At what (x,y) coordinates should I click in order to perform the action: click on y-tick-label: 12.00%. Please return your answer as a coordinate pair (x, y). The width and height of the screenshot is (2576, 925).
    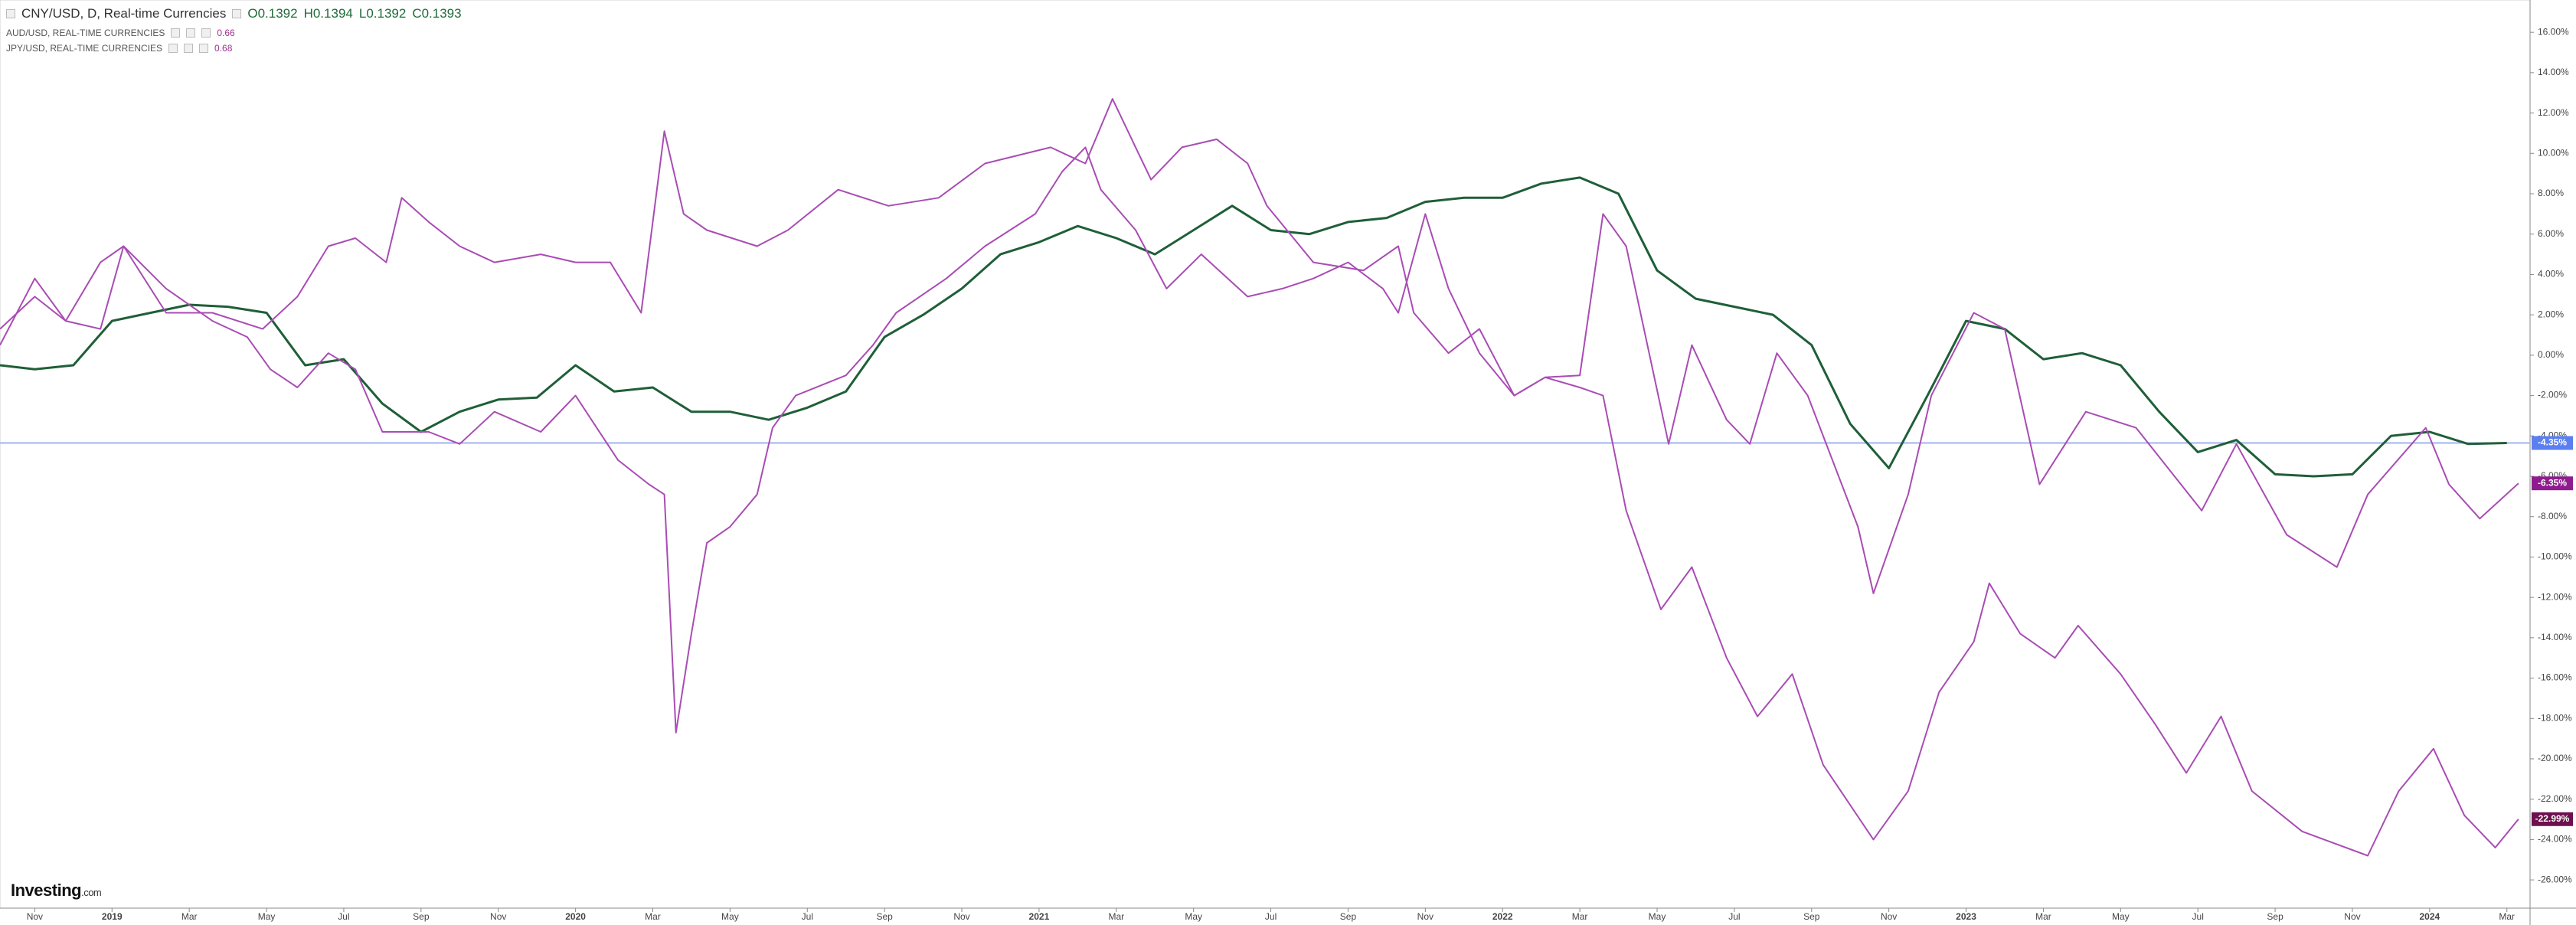
    Looking at the image, I should click on (2553, 112).